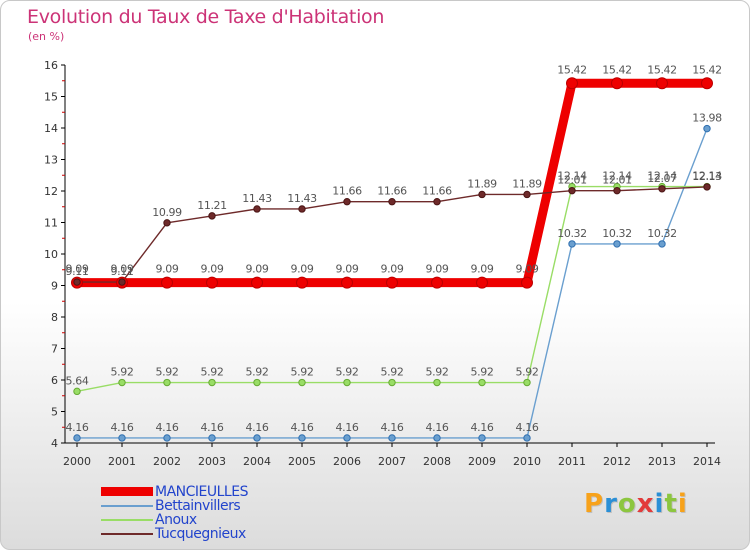 The width and height of the screenshot is (750, 550). I want to click on y-tick-label: 16, so click(51, 65).